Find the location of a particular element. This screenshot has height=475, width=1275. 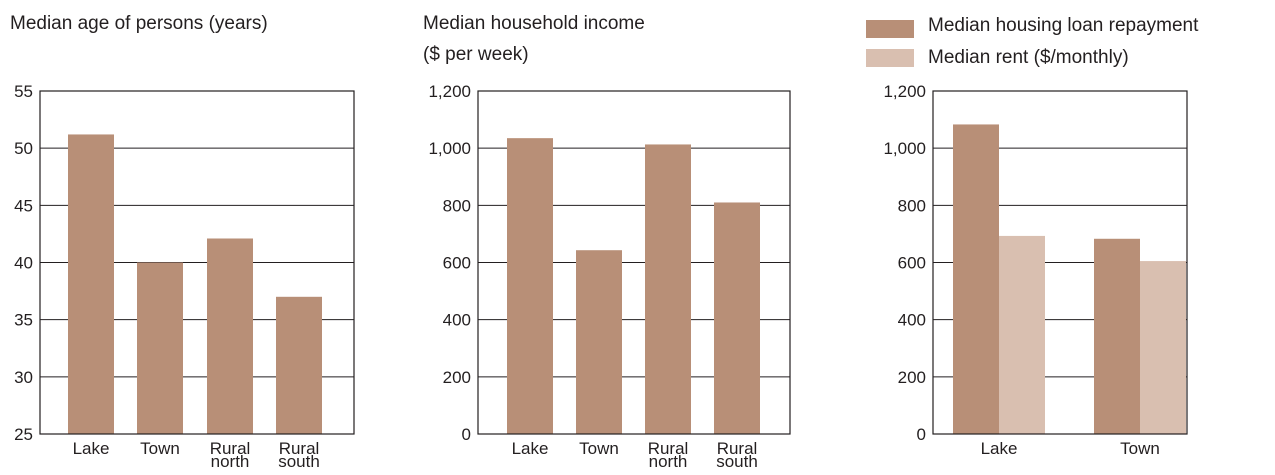

chart-1-ytick-label: 50 is located at coordinates (23, 148).